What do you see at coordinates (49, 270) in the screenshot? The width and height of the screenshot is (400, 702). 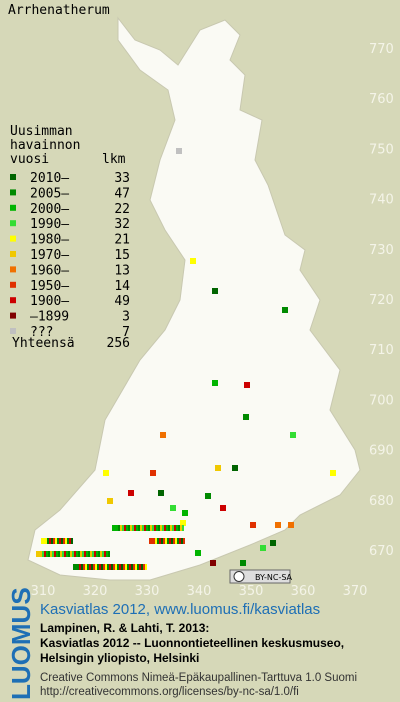 I see `legend-label: 1960–` at bounding box center [49, 270].